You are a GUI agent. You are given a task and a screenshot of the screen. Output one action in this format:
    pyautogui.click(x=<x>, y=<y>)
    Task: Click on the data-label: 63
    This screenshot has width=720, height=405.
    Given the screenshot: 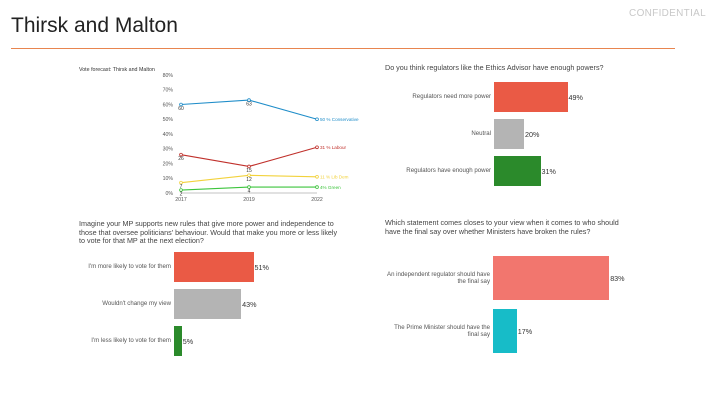 What is the action you would take?
    pyautogui.click(x=249, y=105)
    